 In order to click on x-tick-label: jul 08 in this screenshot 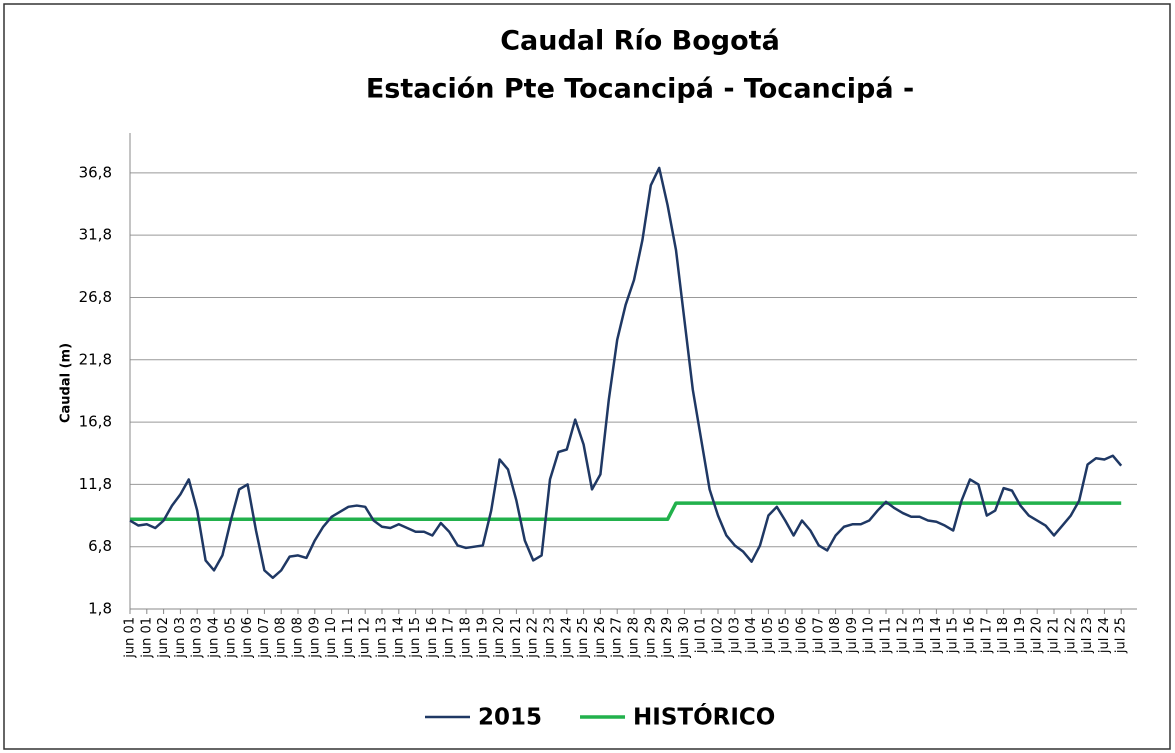, I will do `click(835, 635)`.